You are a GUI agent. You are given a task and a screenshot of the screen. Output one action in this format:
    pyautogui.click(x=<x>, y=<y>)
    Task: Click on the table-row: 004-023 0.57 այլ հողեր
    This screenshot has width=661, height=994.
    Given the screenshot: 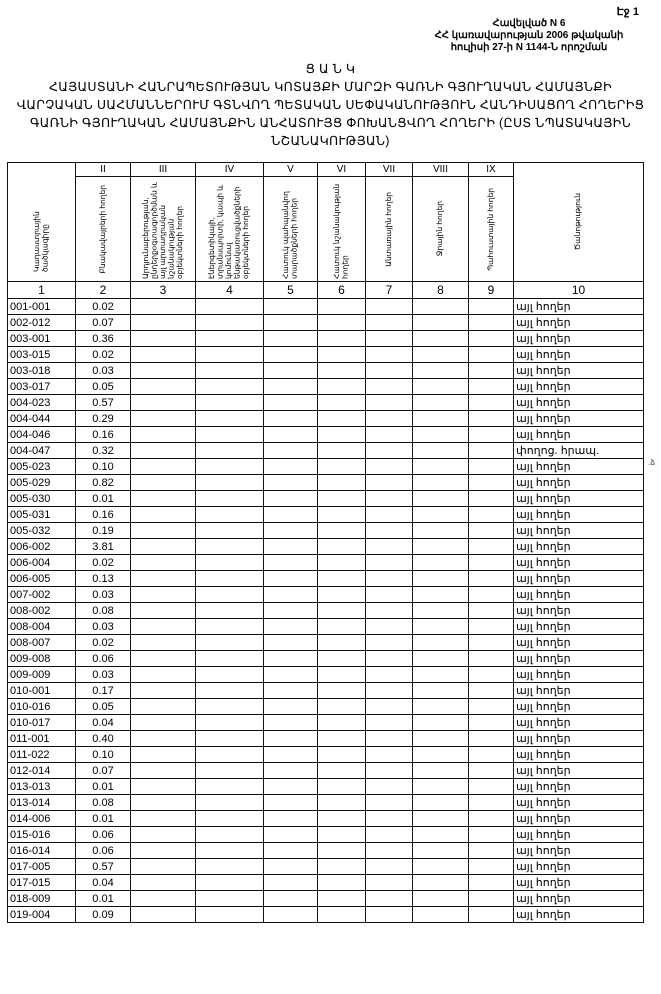 What is the action you would take?
    pyautogui.click(x=325, y=402)
    